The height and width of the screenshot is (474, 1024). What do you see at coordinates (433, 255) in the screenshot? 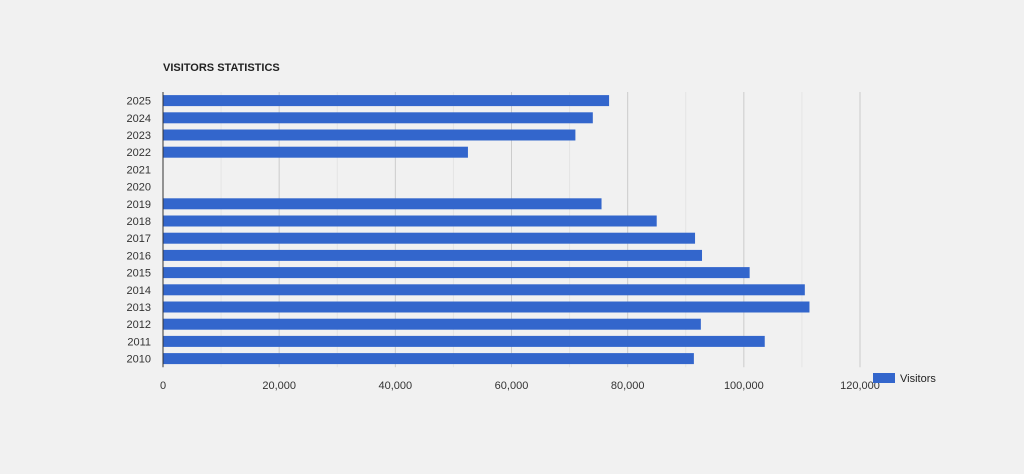
I see `bar-2016` at bounding box center [433, 255].